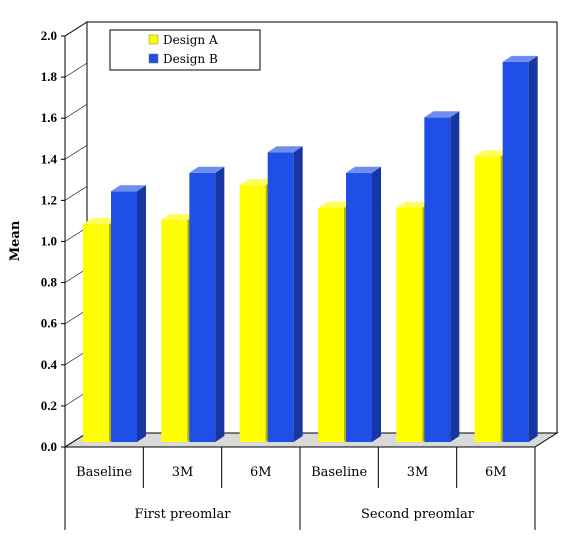  What do you see at coordinates (49, 76) in the screenshot?
I see `y-tick-label: 1.8` at bounding box center [49, 76].